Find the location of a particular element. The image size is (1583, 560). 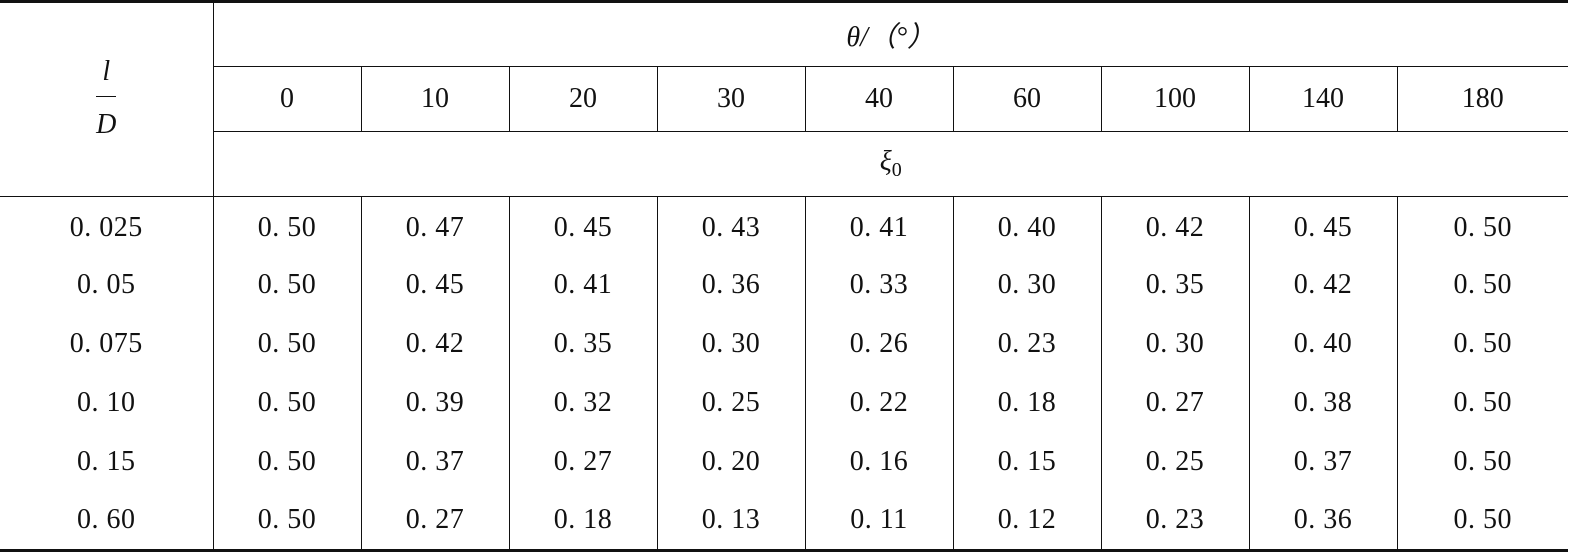

angle-header-cell: 100 is located at coordinates (1174, 99).